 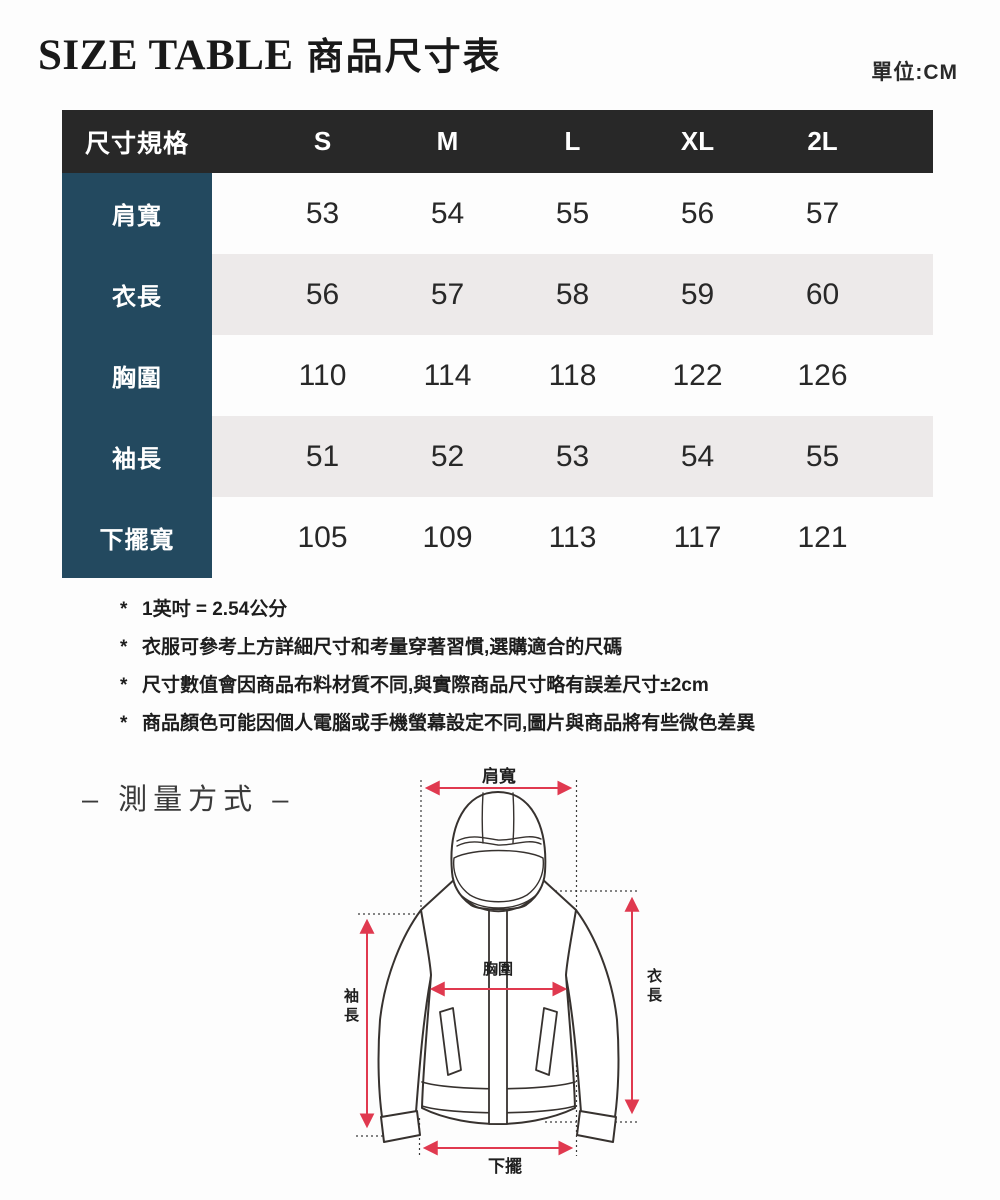 I want to click on row-values: 51 52 53 54 55, so click(x=572, y=456).